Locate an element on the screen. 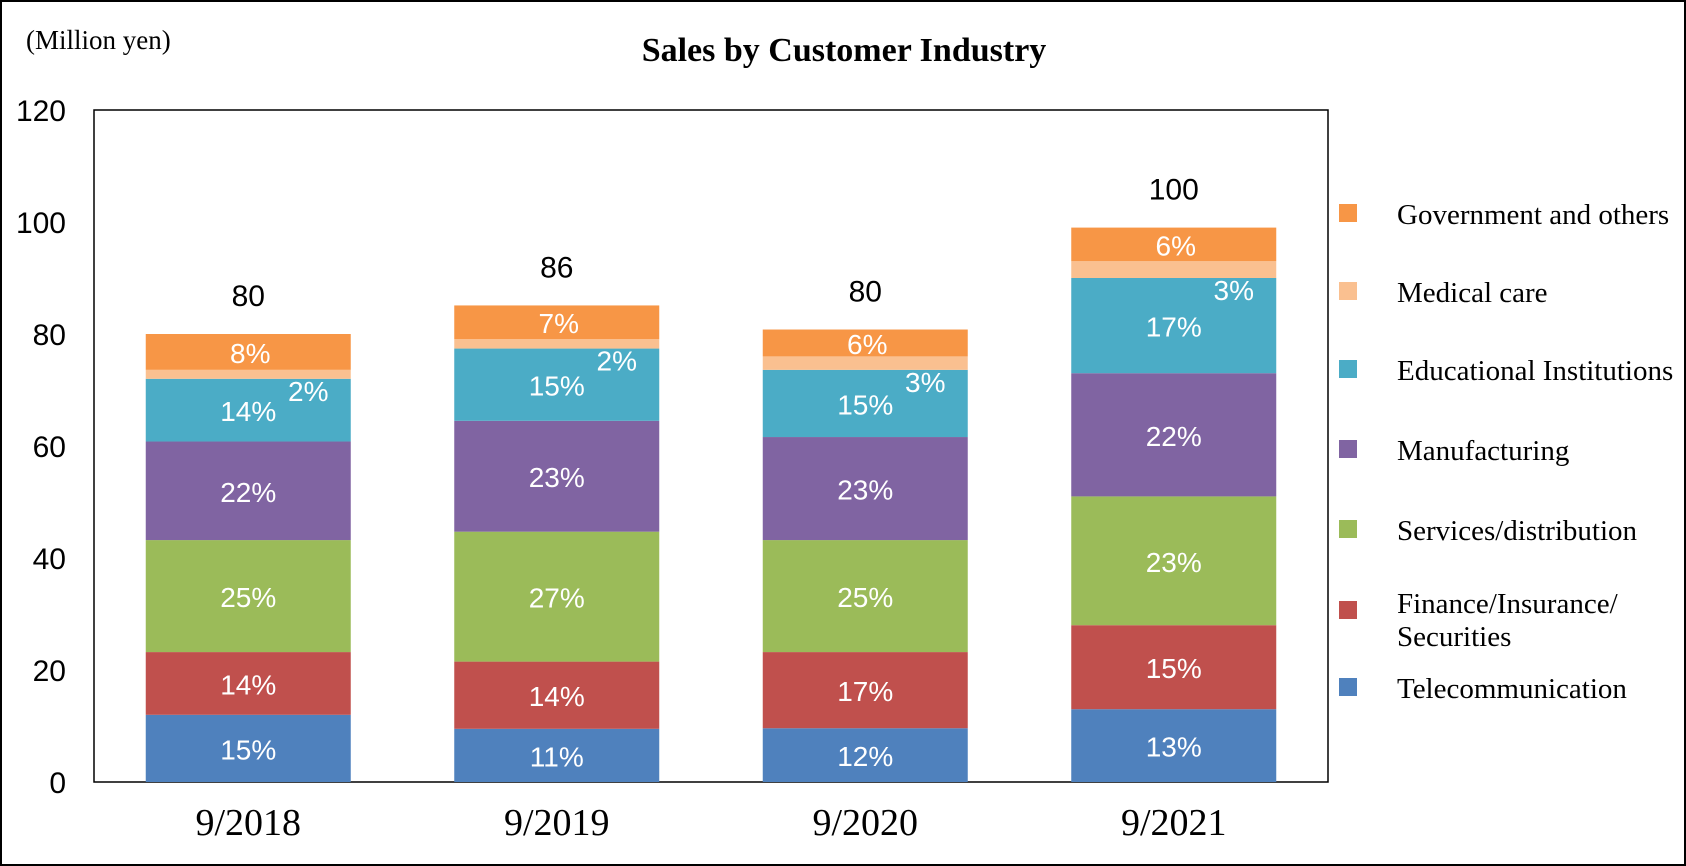 Image resolution: width=1686 pixels, height=866 pixels. segment-label: 12% is located at coordinates (865, 756).